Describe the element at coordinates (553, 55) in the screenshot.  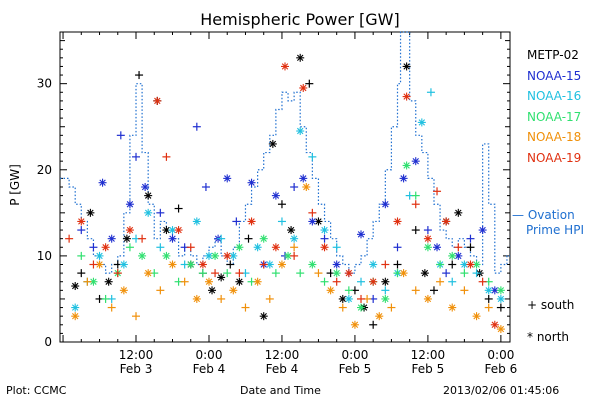
I see `legend-entry-metp-02: METP-02` at that location.